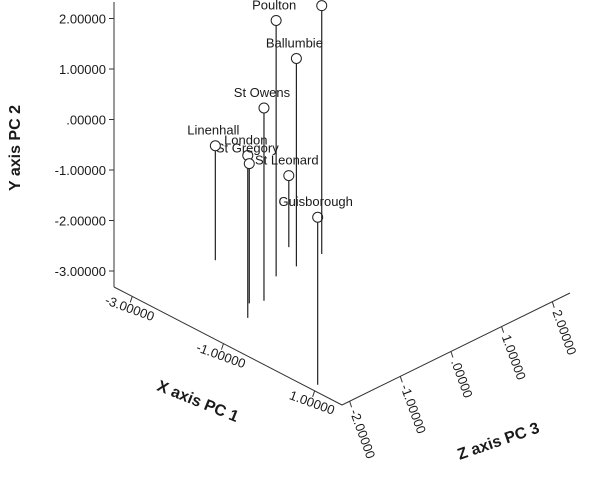 This screenshot has height=480, width=600. I want to click on y-tick-label: -1.00000, so click(80, 170).